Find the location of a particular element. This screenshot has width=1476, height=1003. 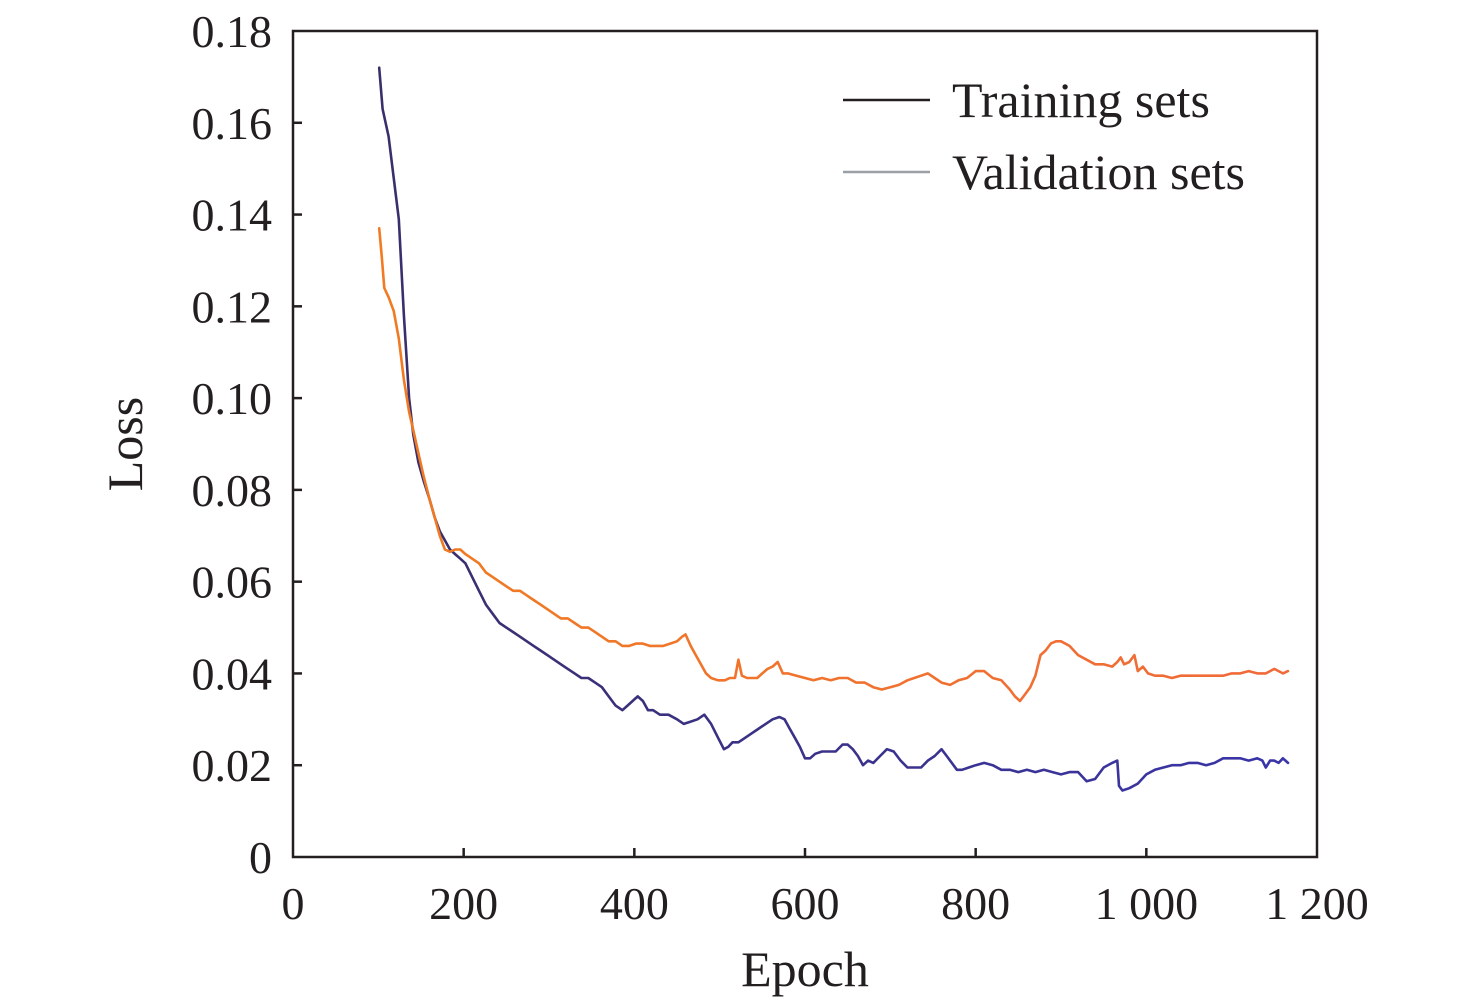

x-tick-label: 800 is located at coordinates (975, 903).